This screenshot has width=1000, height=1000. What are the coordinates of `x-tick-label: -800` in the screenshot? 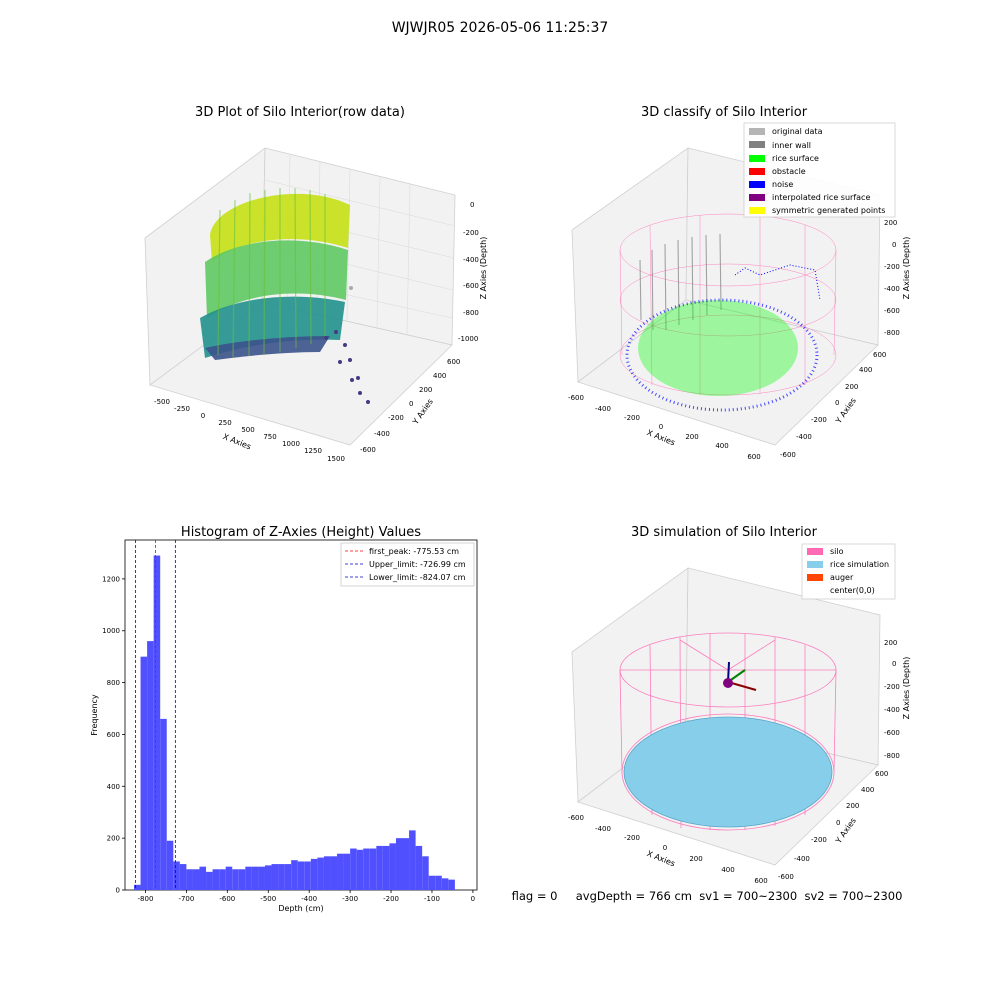 It's located at (146, 899).